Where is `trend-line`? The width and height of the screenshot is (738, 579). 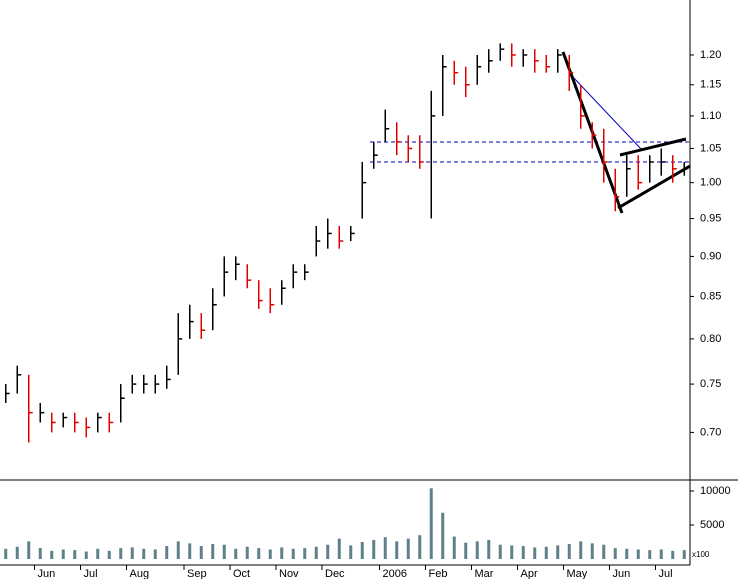
trend-line is located at coordinates (607, 113).